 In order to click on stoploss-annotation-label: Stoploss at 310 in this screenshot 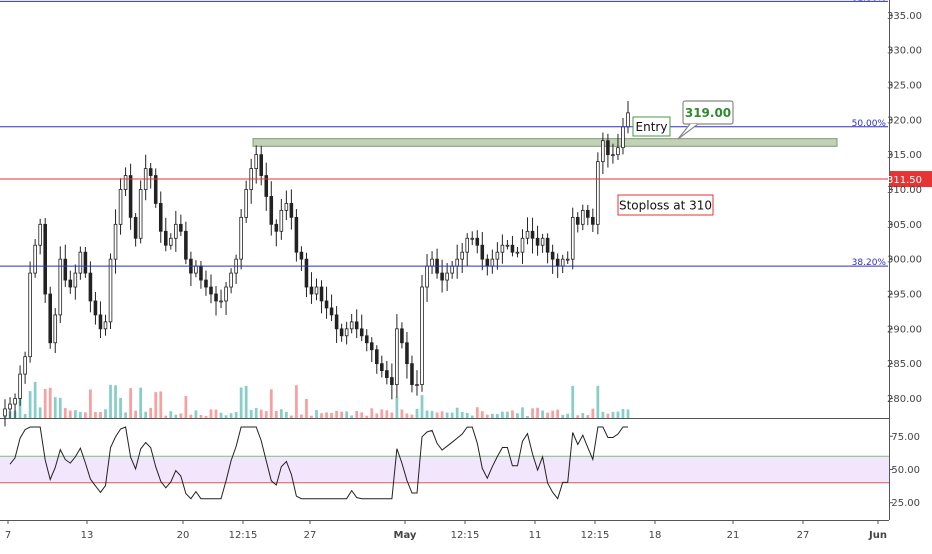, I will do `click(665, 206)`.